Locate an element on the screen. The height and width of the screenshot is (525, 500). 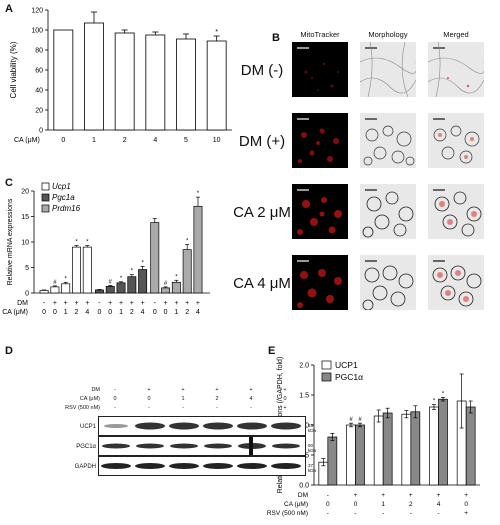
y-tick-label: 0 is located at coordinates (41, 131).